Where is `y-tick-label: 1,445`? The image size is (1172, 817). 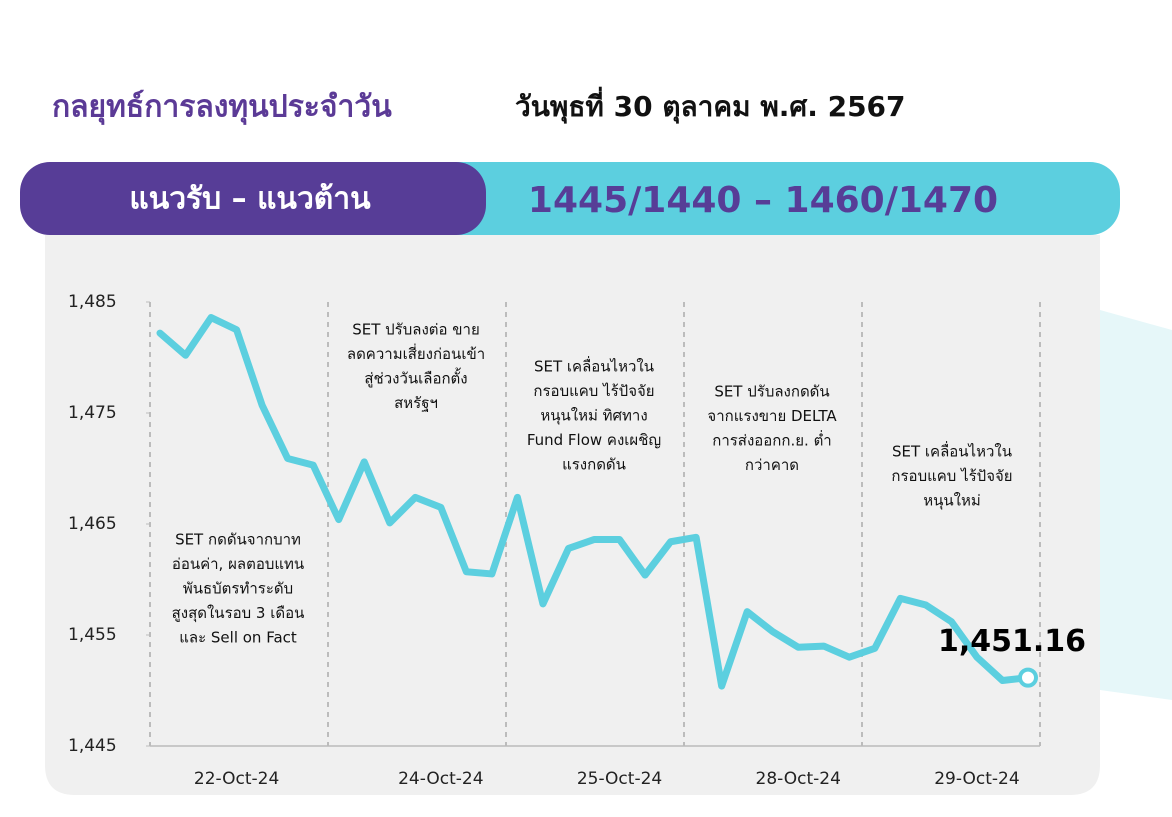 y-tick-label: 1,445 is located at coordinates (92, 746).